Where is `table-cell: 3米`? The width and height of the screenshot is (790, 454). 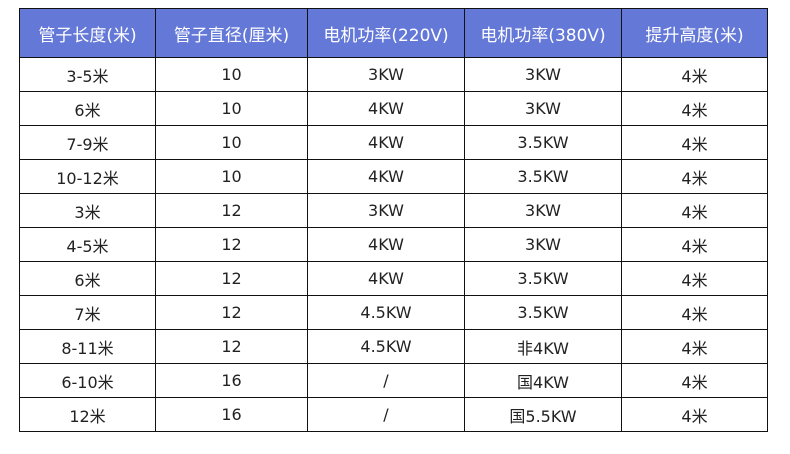 table-cell: 3米 is located at coordinates (87, 210).